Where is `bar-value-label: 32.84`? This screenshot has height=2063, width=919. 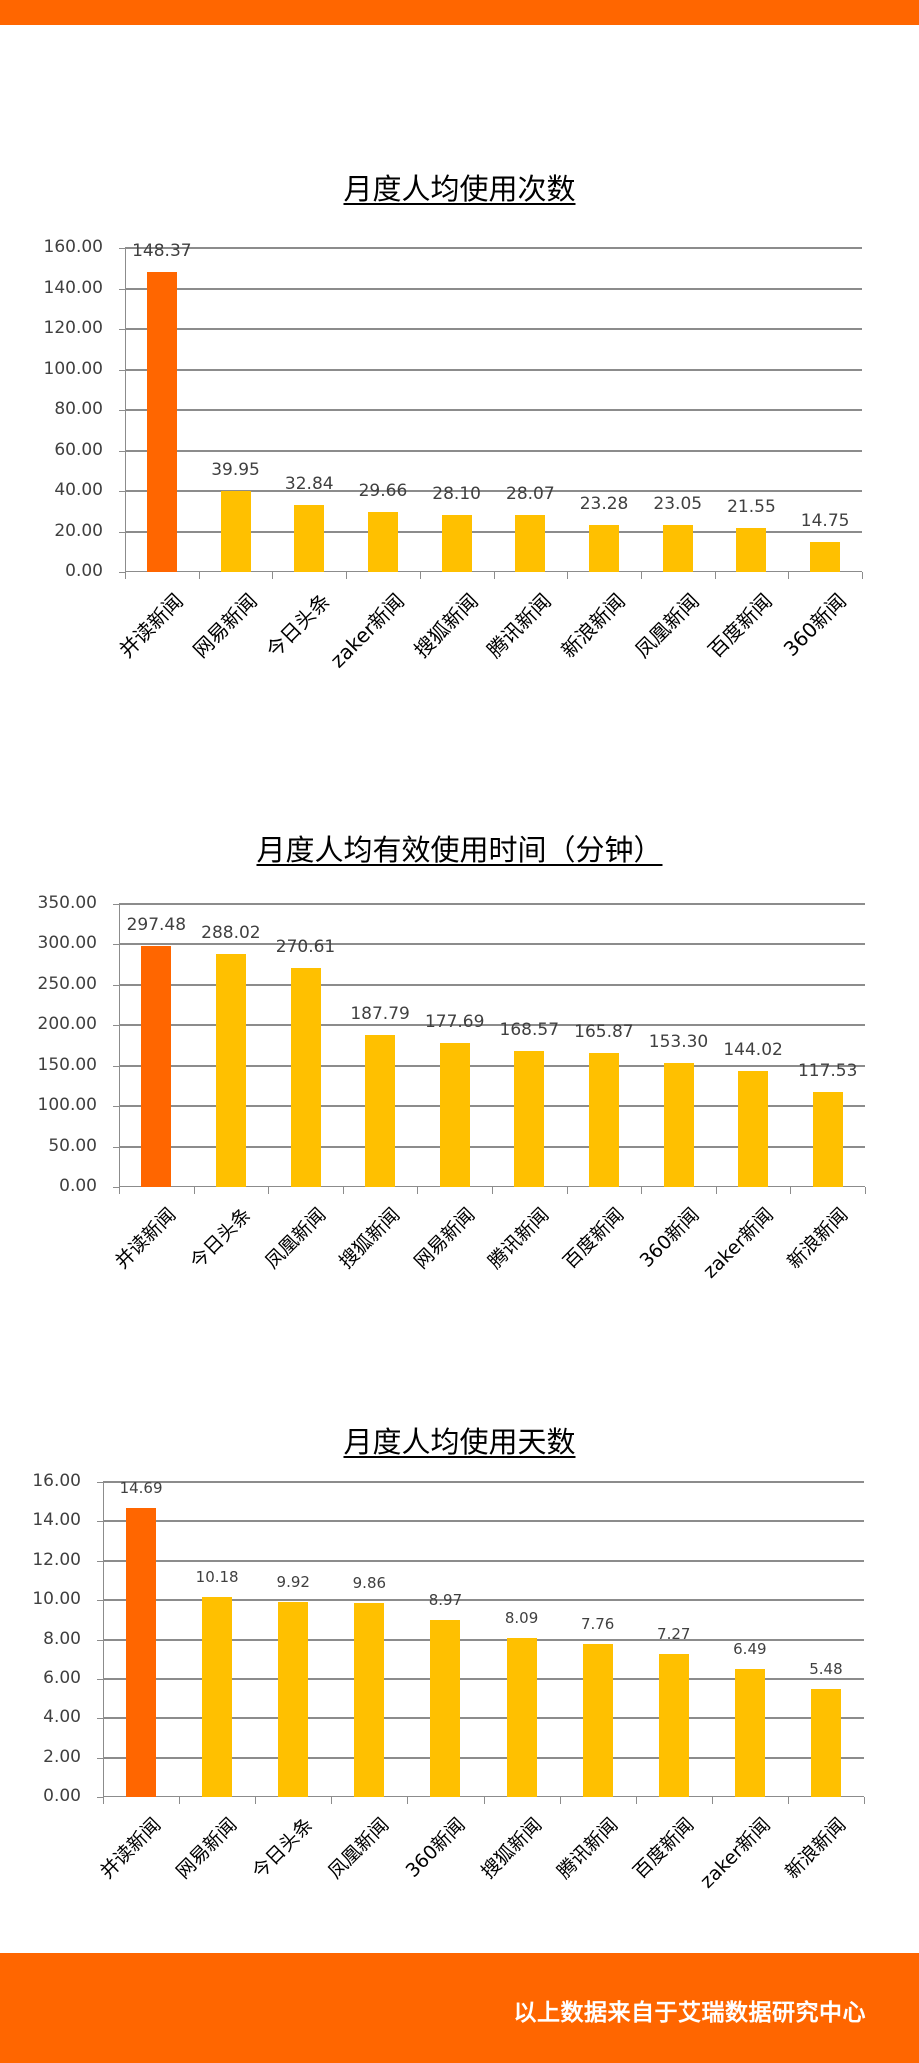 bar-value-label: 32.84 is located at coordinates (309, 484).